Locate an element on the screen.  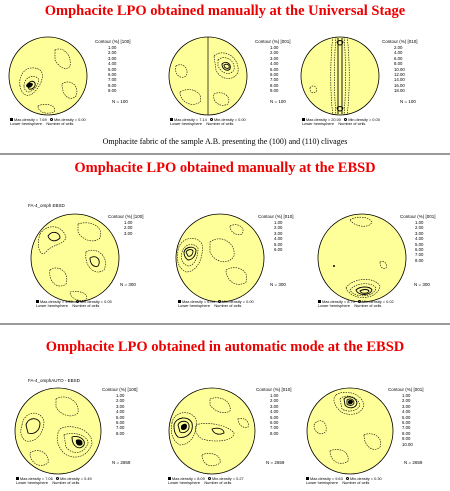
max-density: Max.density = 7.69 is located at coordinates (30, 119).